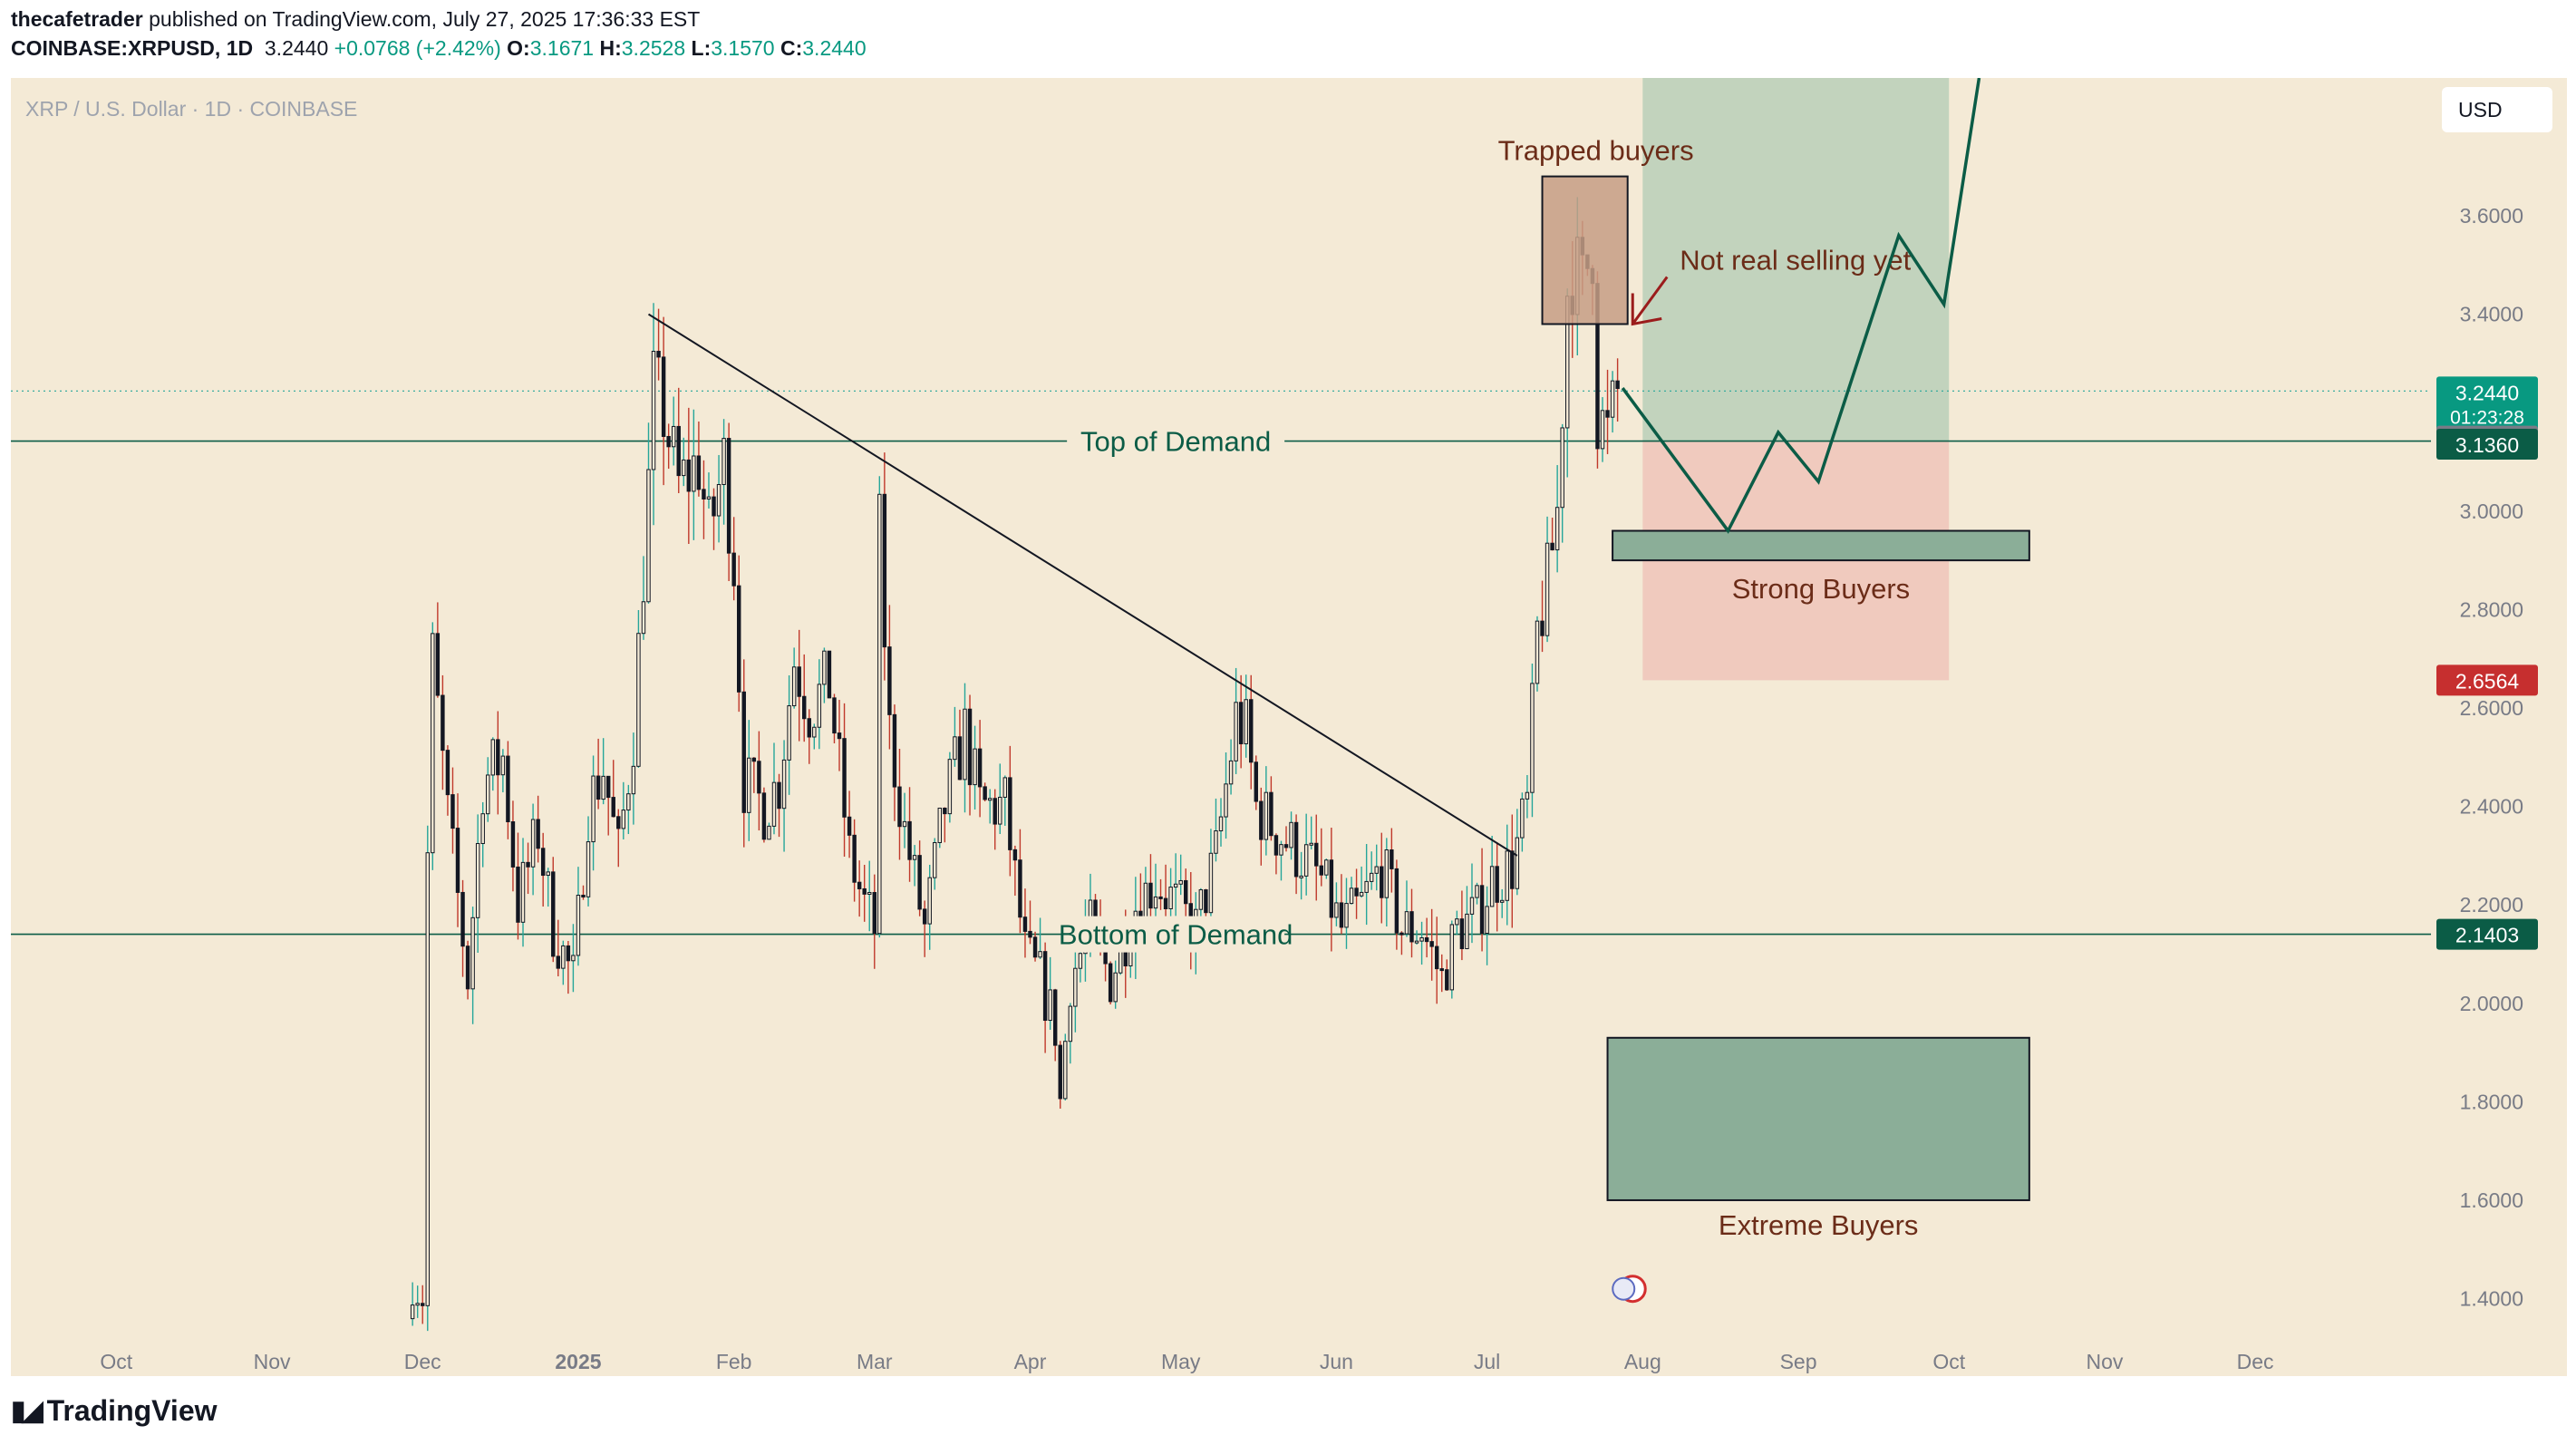 The image size is (2576, 1445). What do you see at coordinates (2487, 934) in the screenshot?
I see `price-tag: 2.1403` at bounding box center [2487, 934].